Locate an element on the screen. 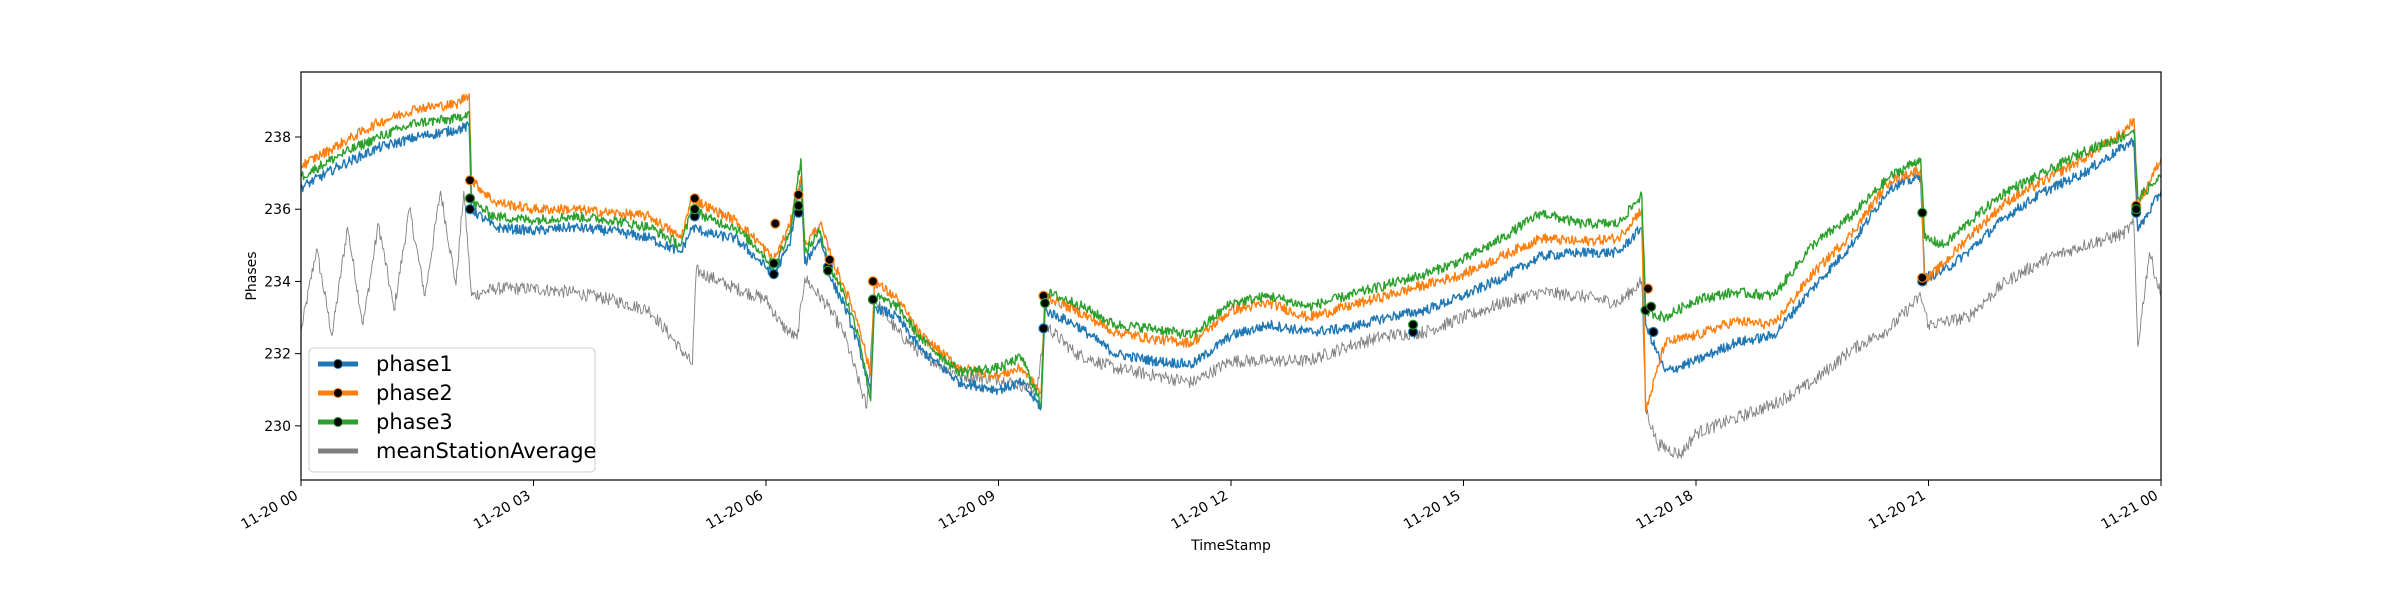 This screenshot has height=600, width=2400. legend-label-phase2: phase2 is located at coordinates (414, 393).